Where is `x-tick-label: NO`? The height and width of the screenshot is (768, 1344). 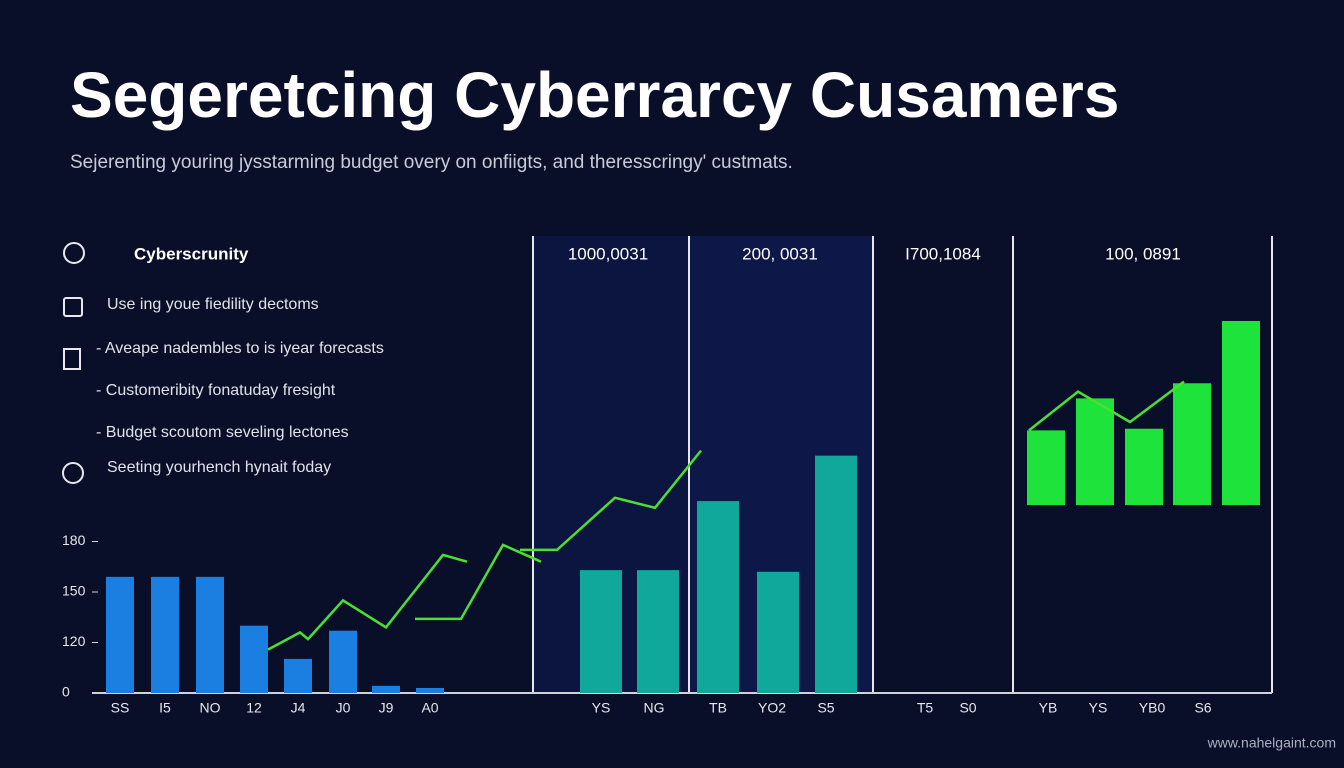
x-tick-label: NO is located at coordinates (210, 708).